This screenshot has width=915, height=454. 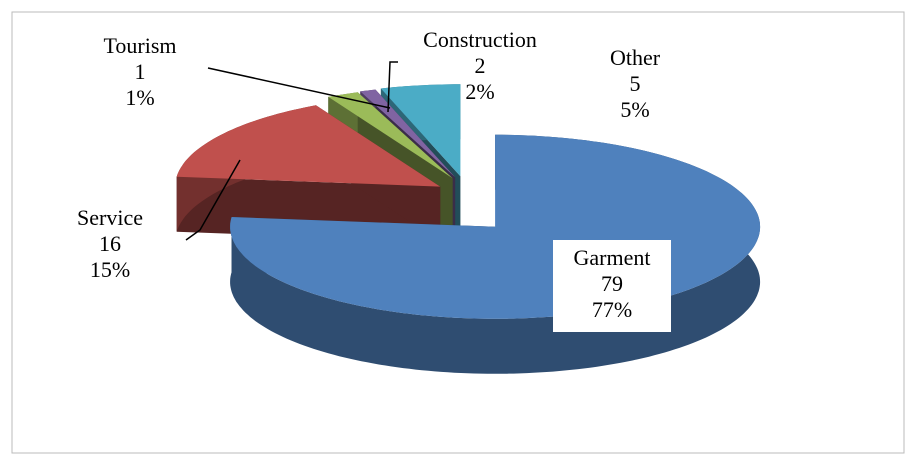 I want to click on value-label: 79, so click(x=612, y=283).